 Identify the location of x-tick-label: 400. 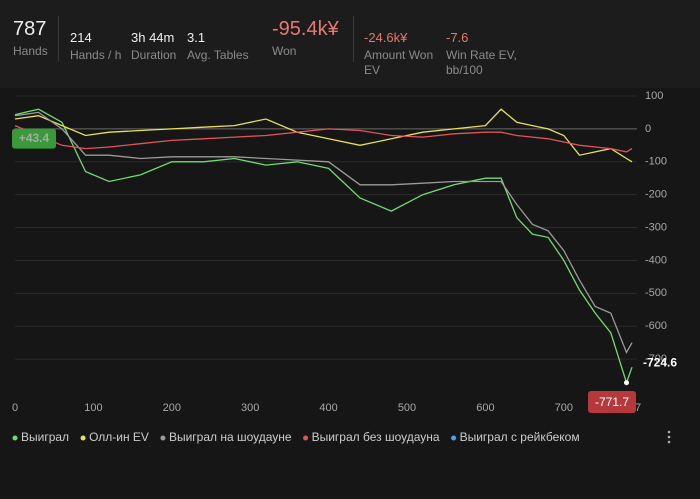
(328, 408).